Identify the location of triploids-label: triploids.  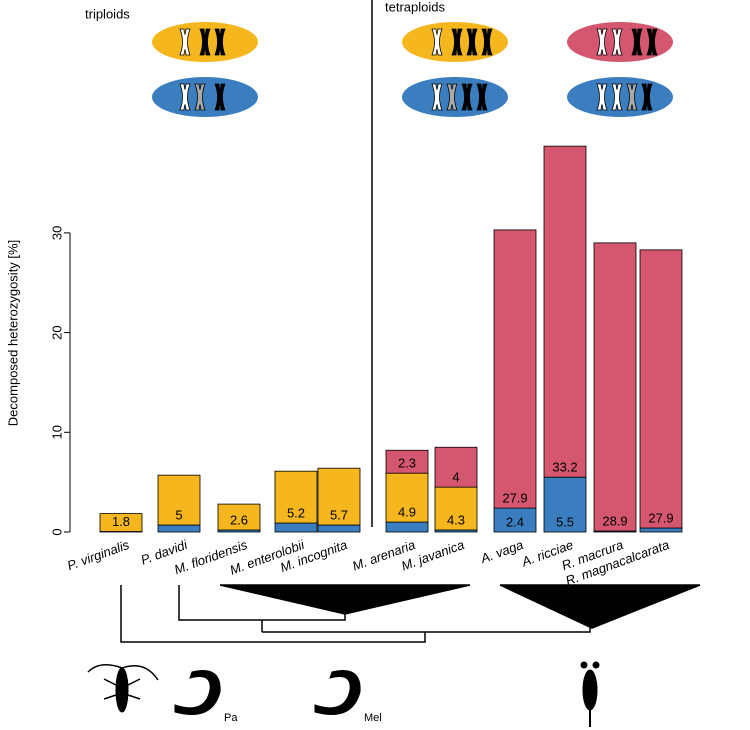
(107, 13).